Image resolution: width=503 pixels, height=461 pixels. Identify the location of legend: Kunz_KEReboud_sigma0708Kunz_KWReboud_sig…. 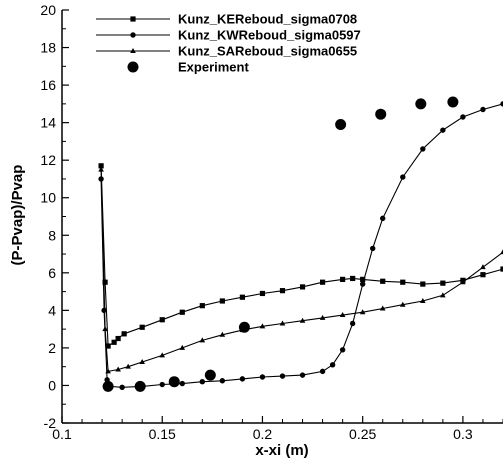
(228, 43).